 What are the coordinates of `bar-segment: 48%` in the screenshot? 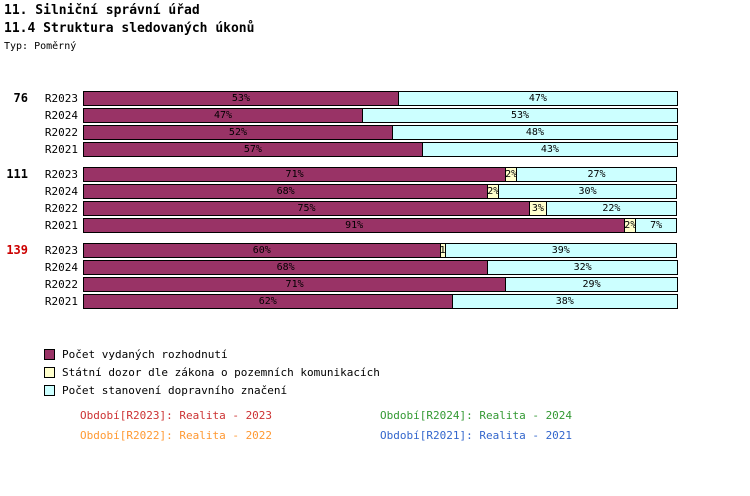 It's located at (534, 132).